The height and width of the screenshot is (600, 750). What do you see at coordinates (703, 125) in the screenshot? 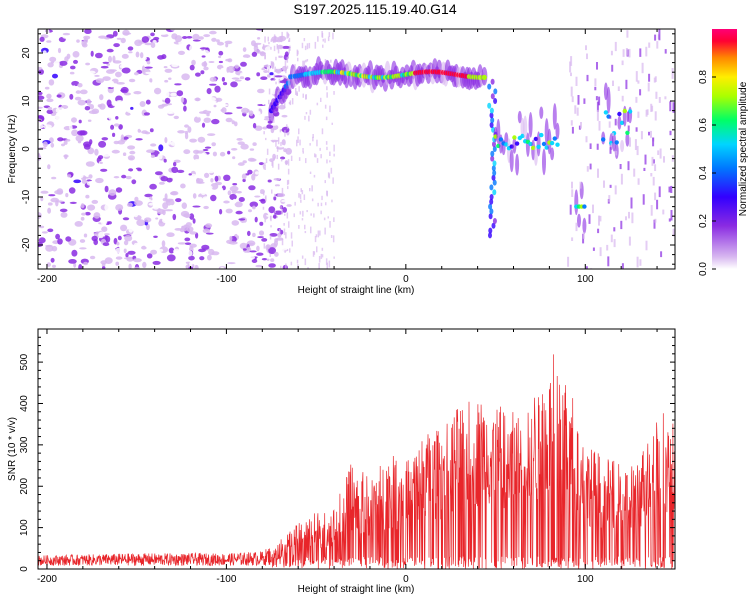
I see `colorbar-tick-label: 0.6` at bounding box center [703, 125].